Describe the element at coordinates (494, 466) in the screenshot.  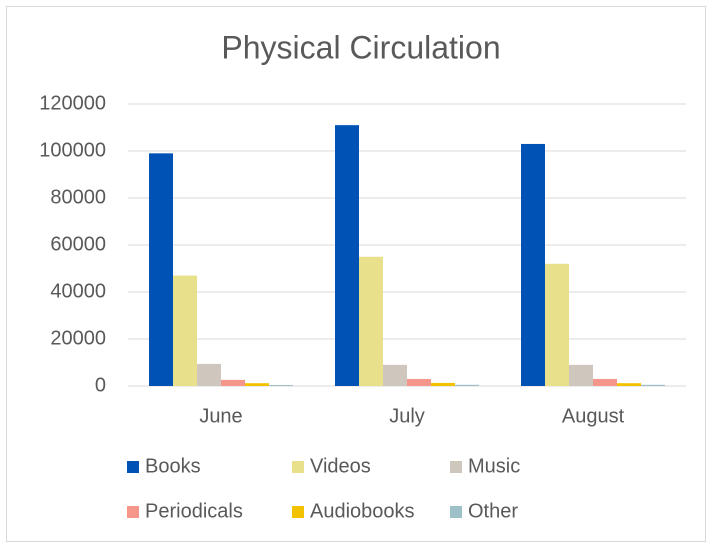
I see `legend-label: Music` at that location.